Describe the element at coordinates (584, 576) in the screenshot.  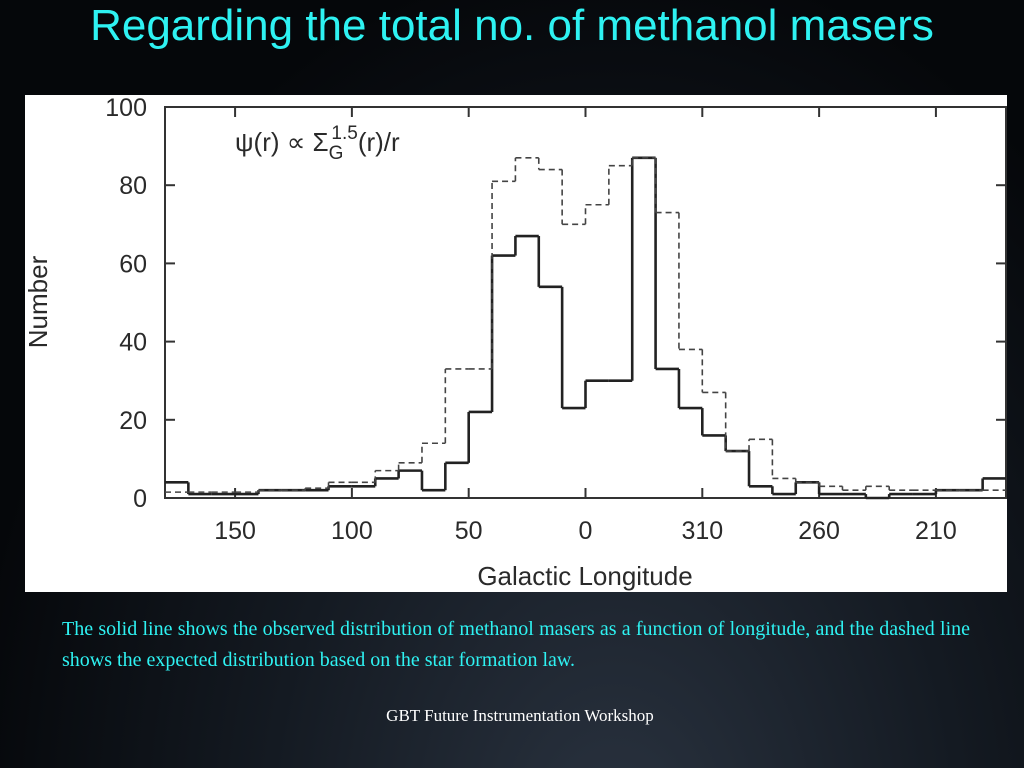
I see `x-axis-label: Galactic Longitude` at that location.